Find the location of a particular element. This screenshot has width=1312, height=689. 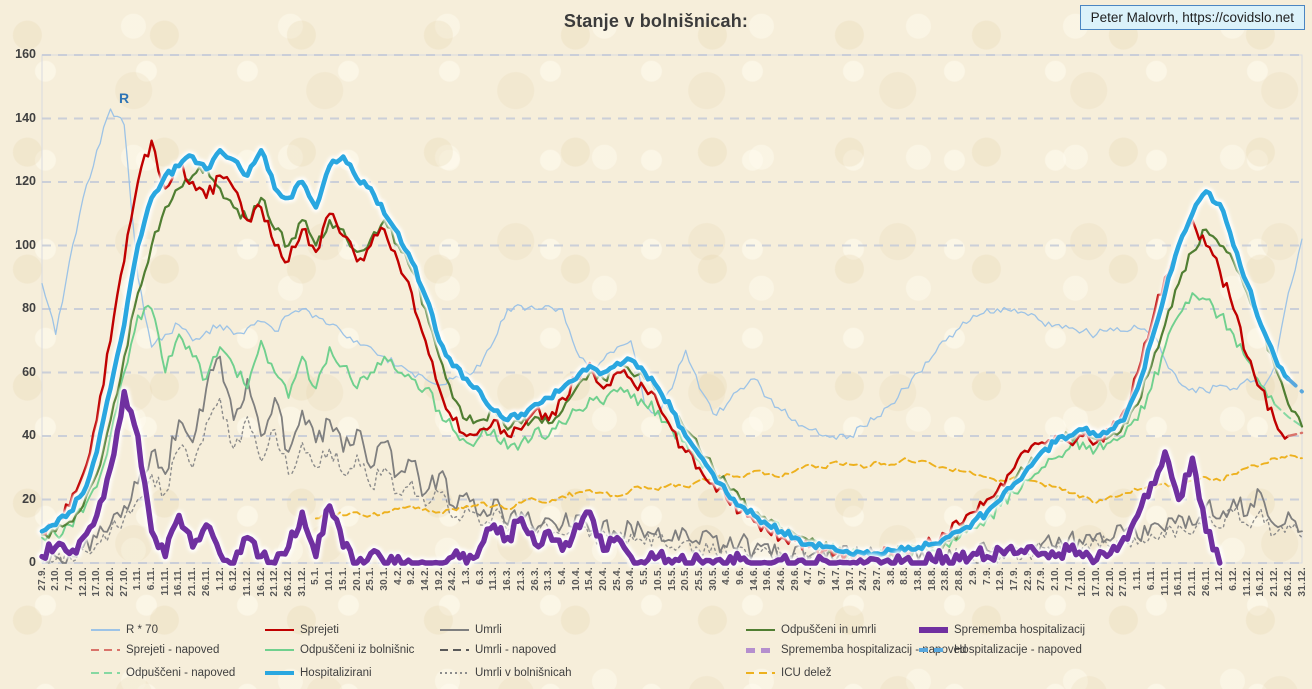

x-tick-label: 14.7. is located at coordinates (836, 579).